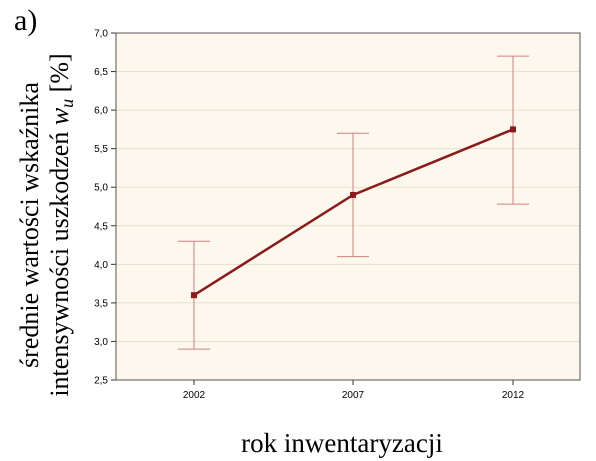  Describe the element at coordinates (101, 303) in the screenshot. I see `y-tick-label: 3,5` at that location.